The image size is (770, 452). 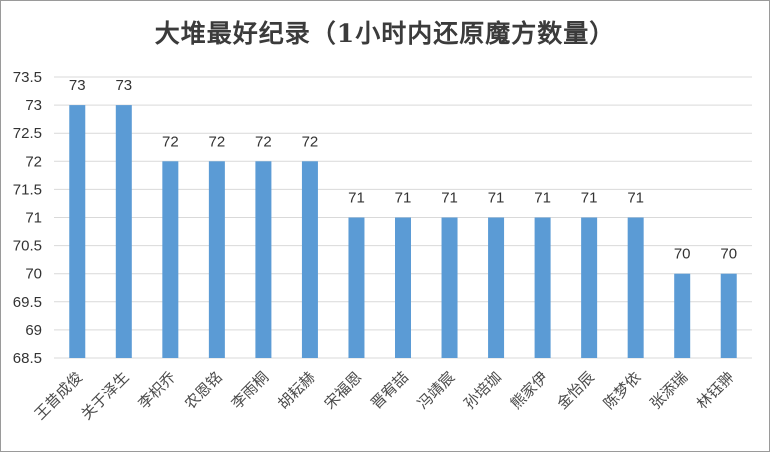 What do you see at coordinates (668, 390) in the screenshot?
I see `x-tick-label: 张添瑞` at bounding box center [668, 390].